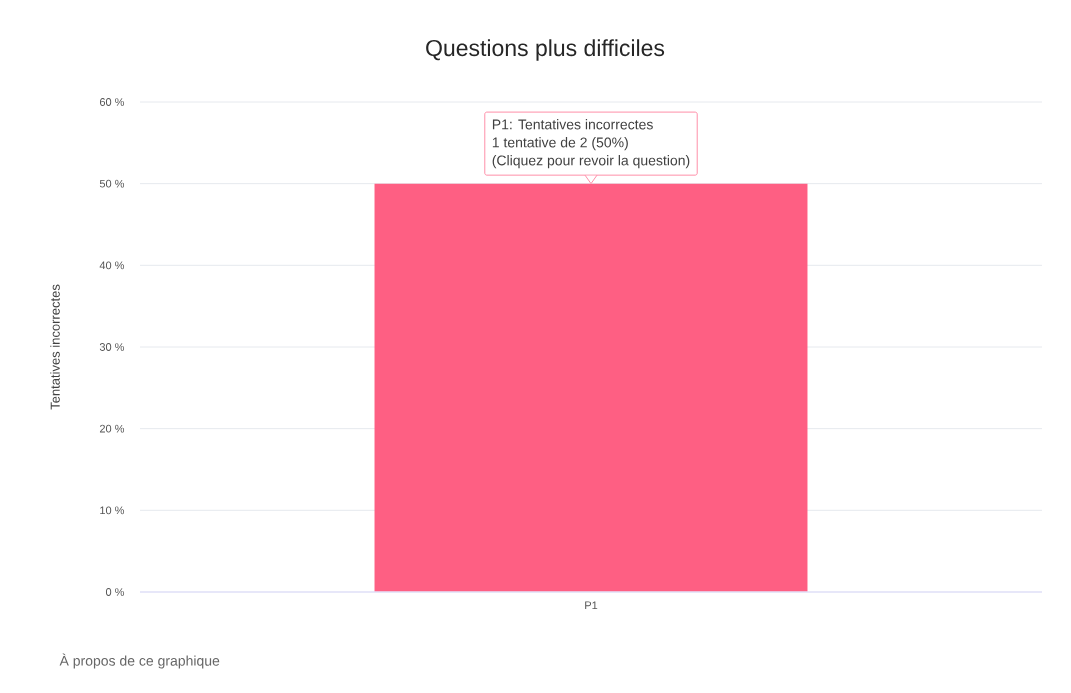 The height and width of the screenshot is (693, 1071). What do you see at coordinates (139, 661) in the screenshot?
I see `text: À propos de ce graphique` at bounding box center [139, 661].